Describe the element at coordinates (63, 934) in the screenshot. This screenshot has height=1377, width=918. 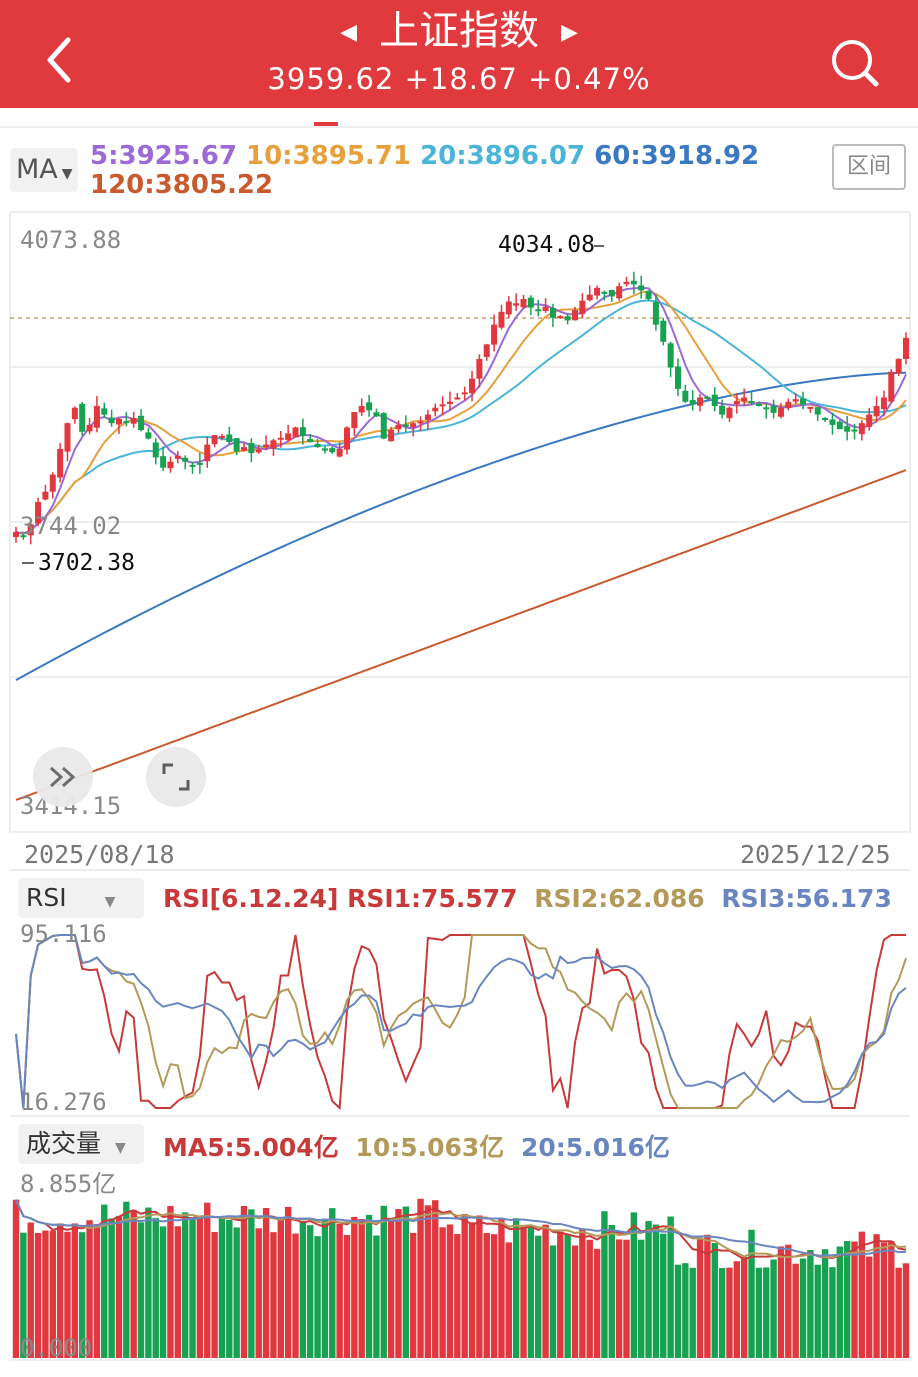
I see `rsi-max-label: 95.116` at that location.